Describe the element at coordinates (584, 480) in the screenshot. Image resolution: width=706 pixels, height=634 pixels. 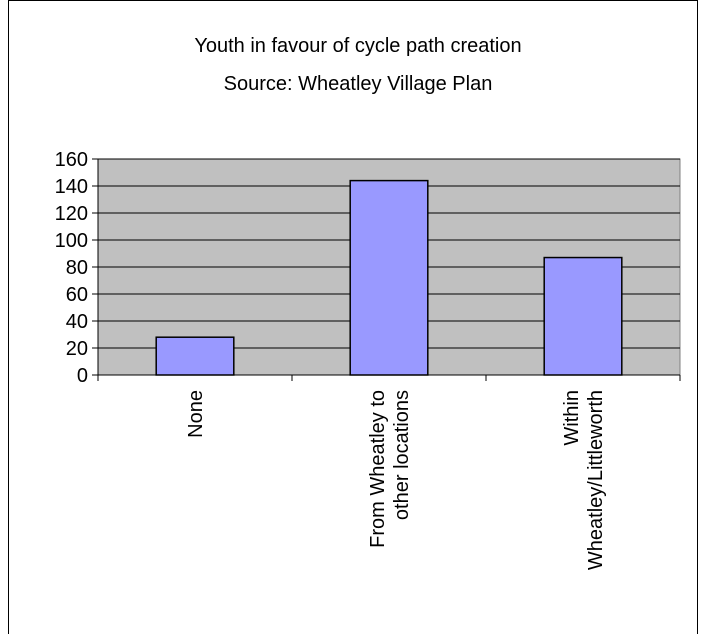
I see `x-tick-label: Within Wheatley/Littleworth` at that location.